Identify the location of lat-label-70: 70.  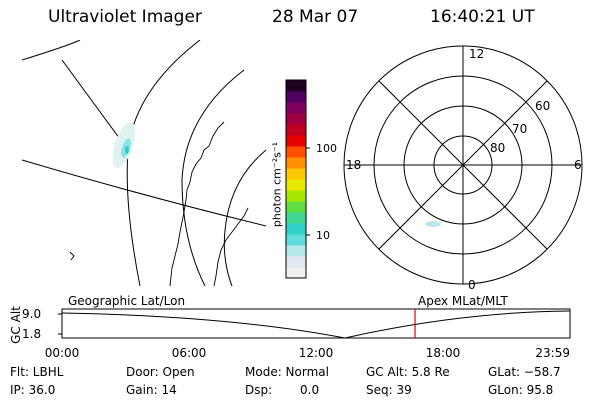
(519, 129).